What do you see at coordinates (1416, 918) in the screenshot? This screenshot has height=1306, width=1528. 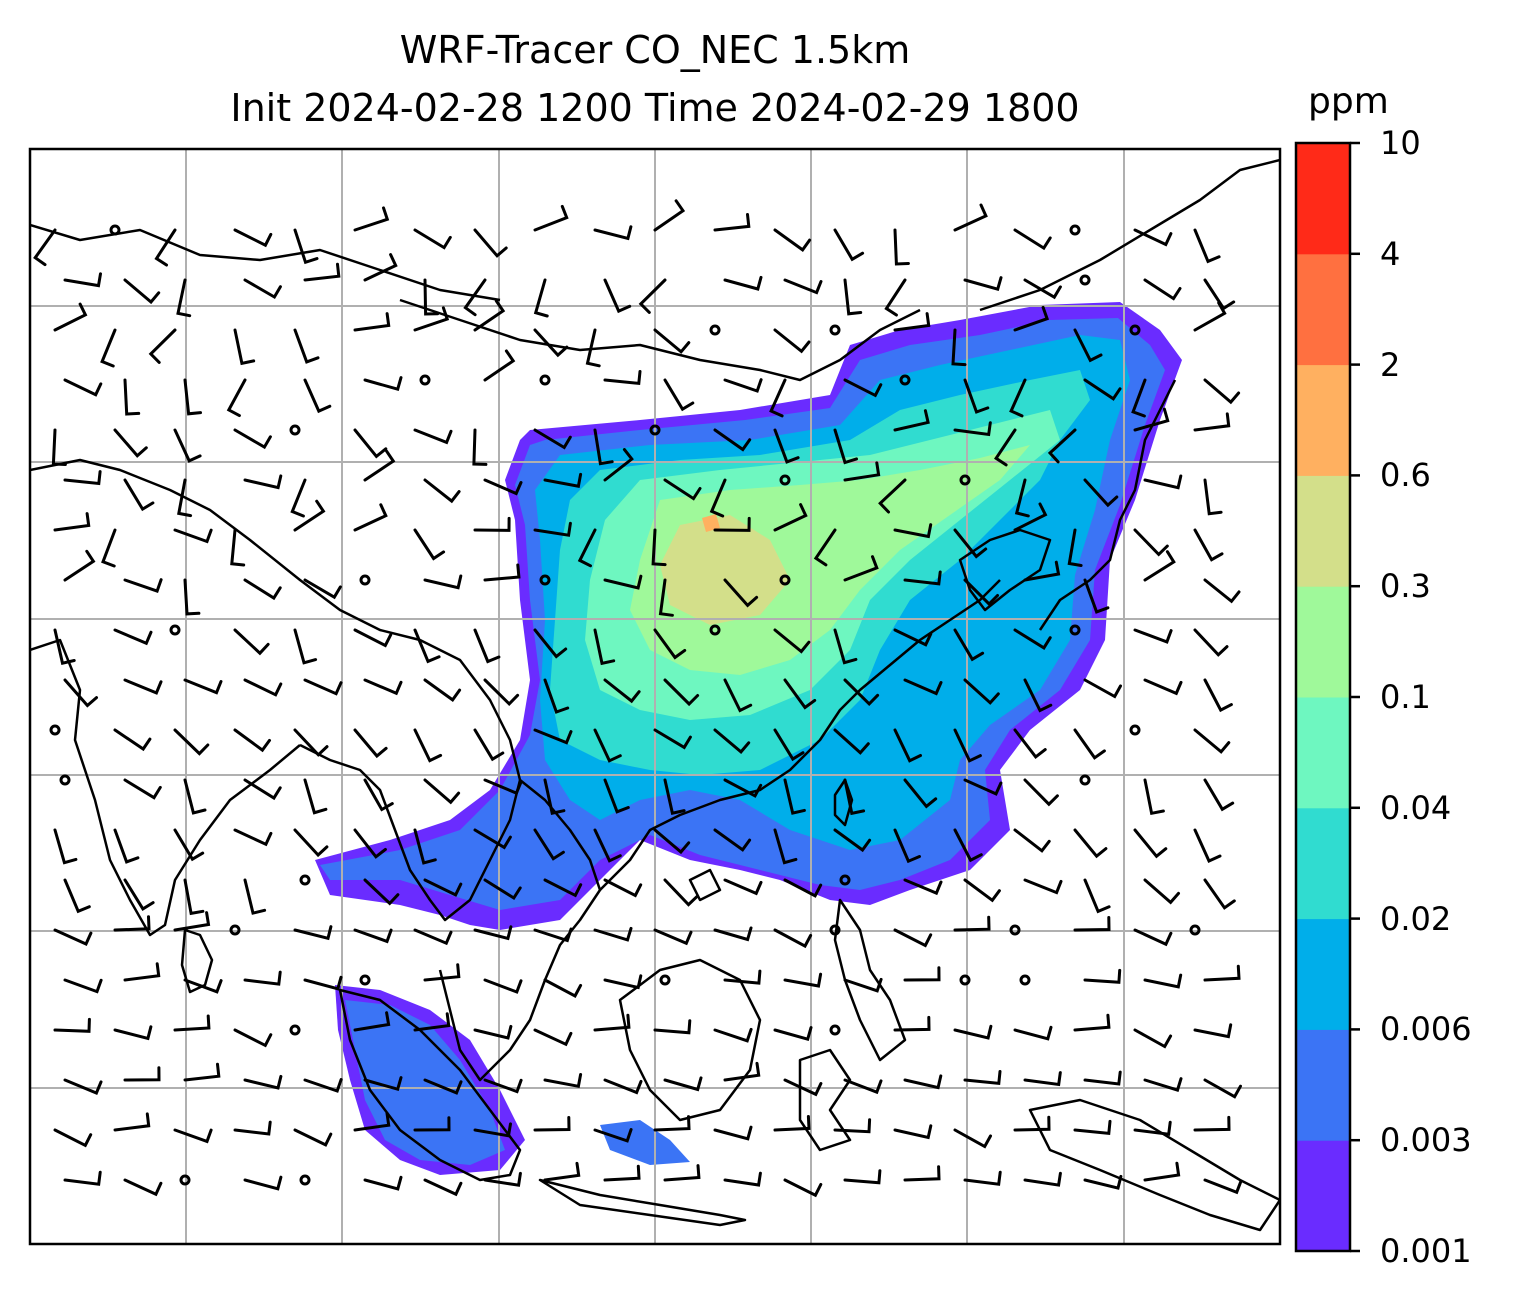 I see `colorbar-tick-label: 0.02` at bounding box center [1416, 918].